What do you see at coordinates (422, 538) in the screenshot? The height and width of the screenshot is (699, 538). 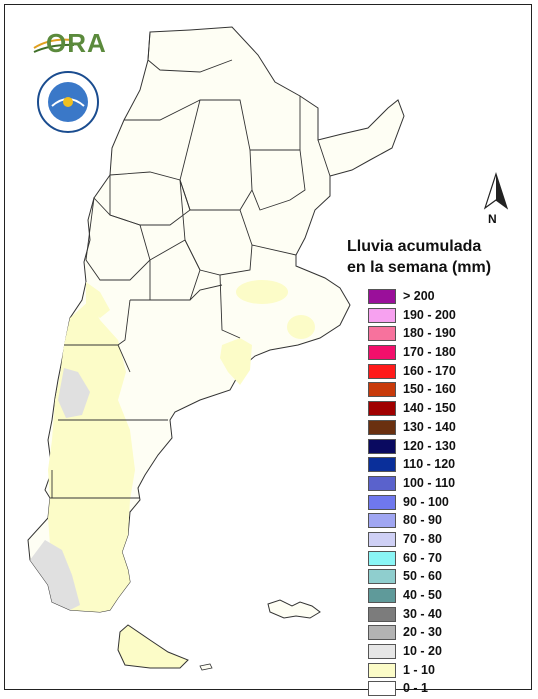 I see `legend-label: 70 - 80` at bounding box center [422, 538].